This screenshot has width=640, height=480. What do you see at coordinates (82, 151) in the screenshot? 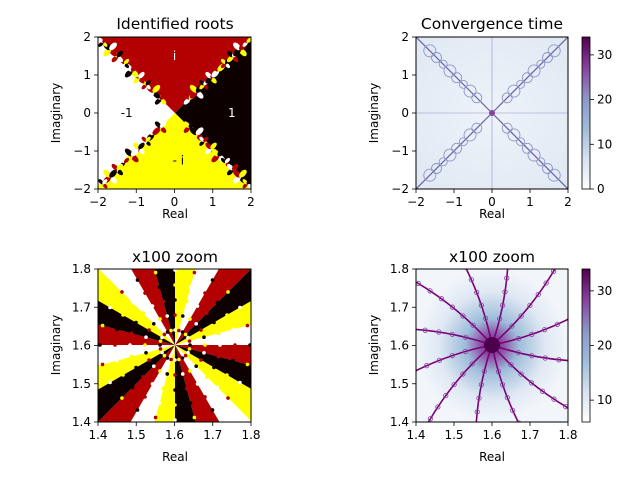
I see `y-tick-label: −1` at bounding box center [82, 151].